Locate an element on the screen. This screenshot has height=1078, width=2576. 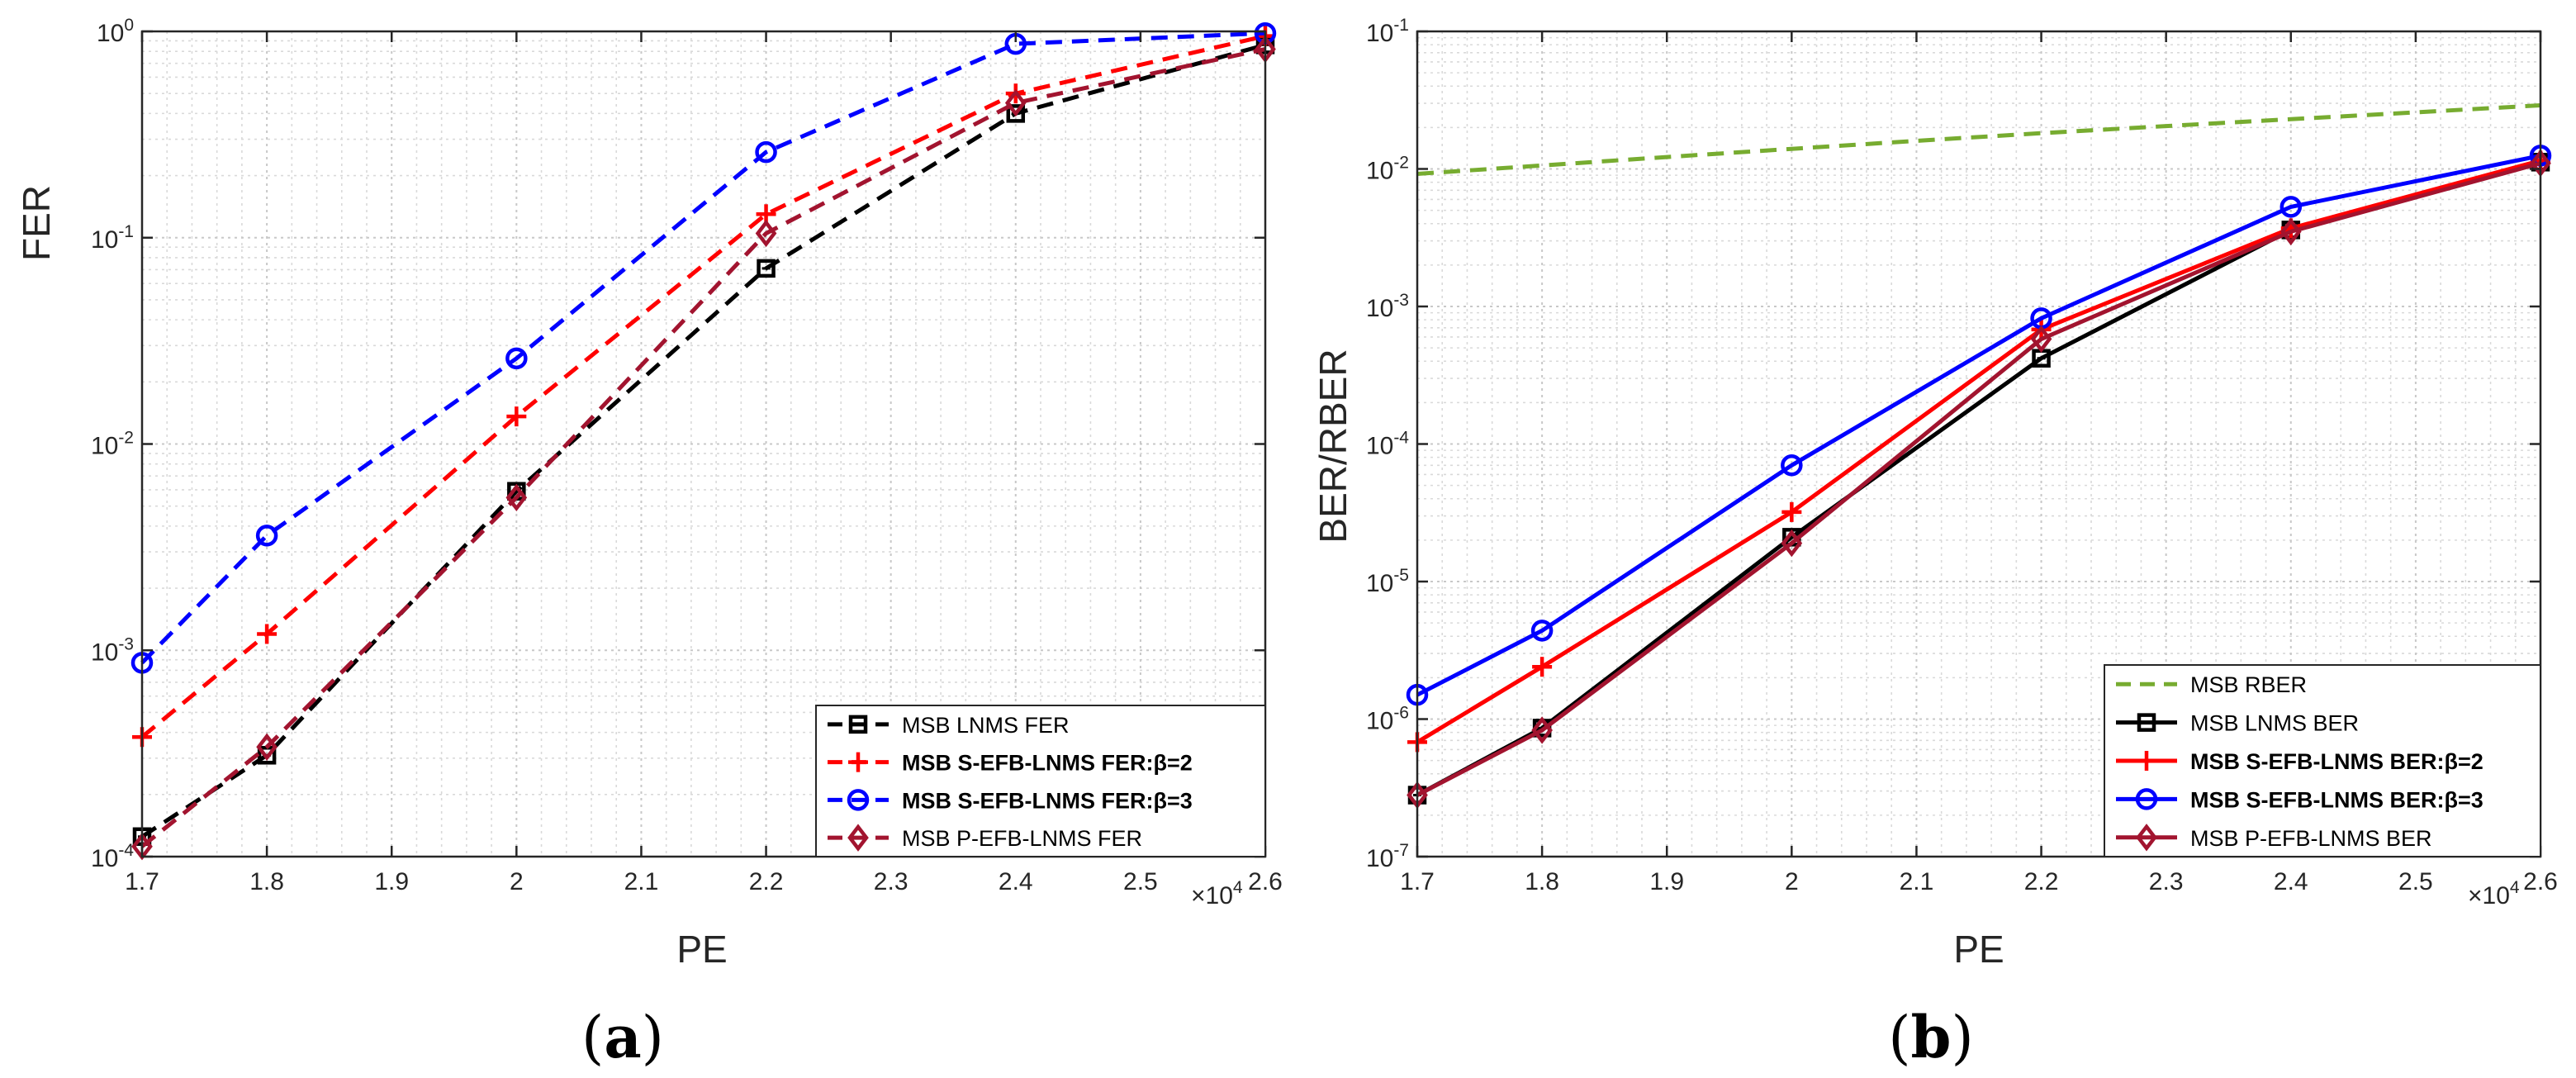
y-tick-label-exp: -1 is located at coordinates (126, 231).